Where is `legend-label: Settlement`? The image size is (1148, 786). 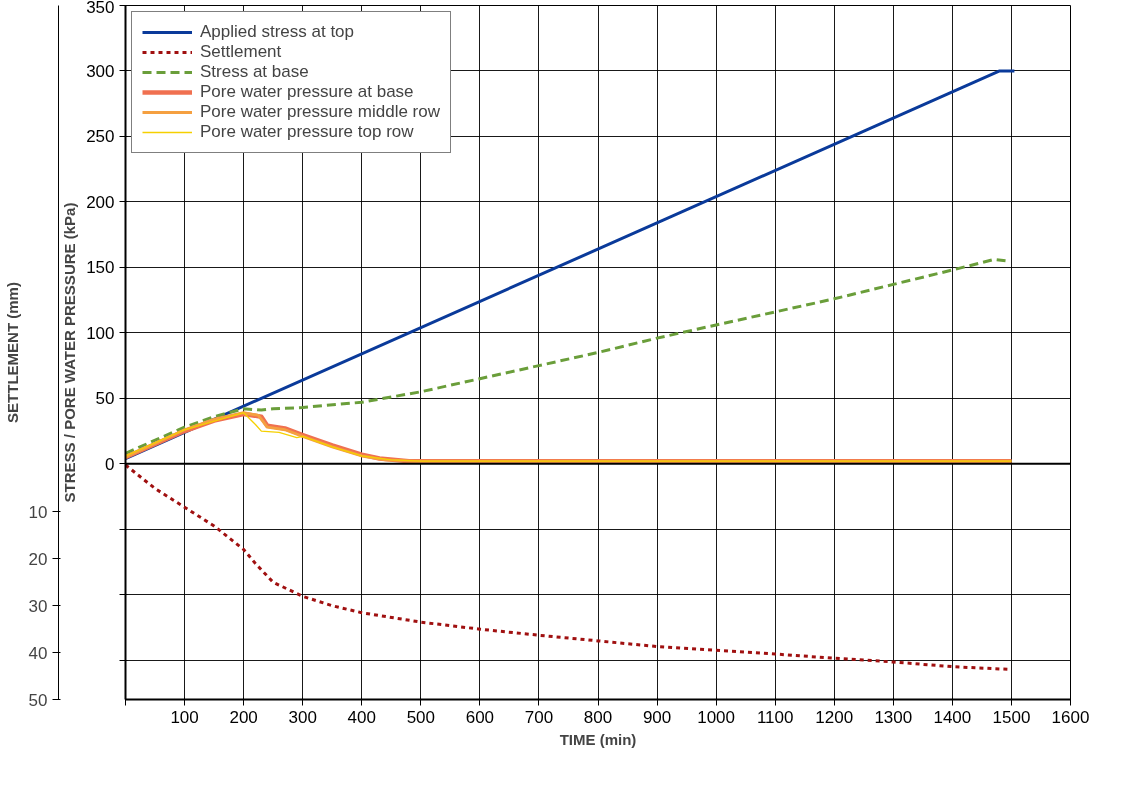 legend-label: Settlement is located at coordinates (241, 52).